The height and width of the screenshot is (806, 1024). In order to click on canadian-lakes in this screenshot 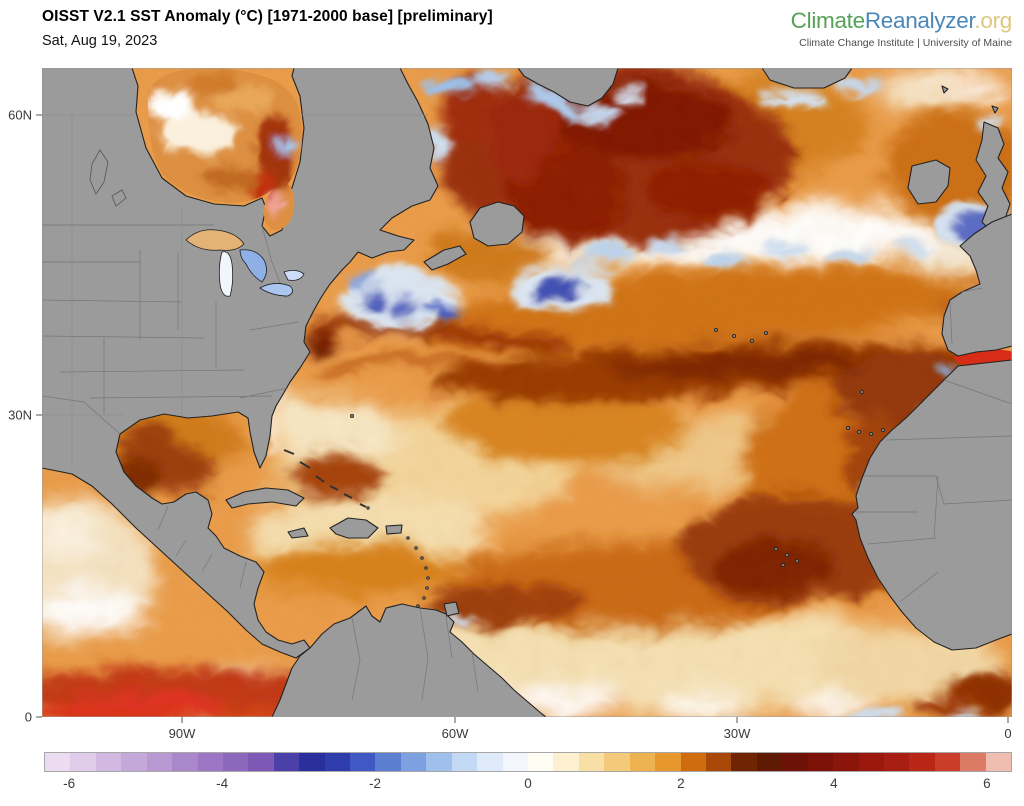, I will do `click(108, 178)`.